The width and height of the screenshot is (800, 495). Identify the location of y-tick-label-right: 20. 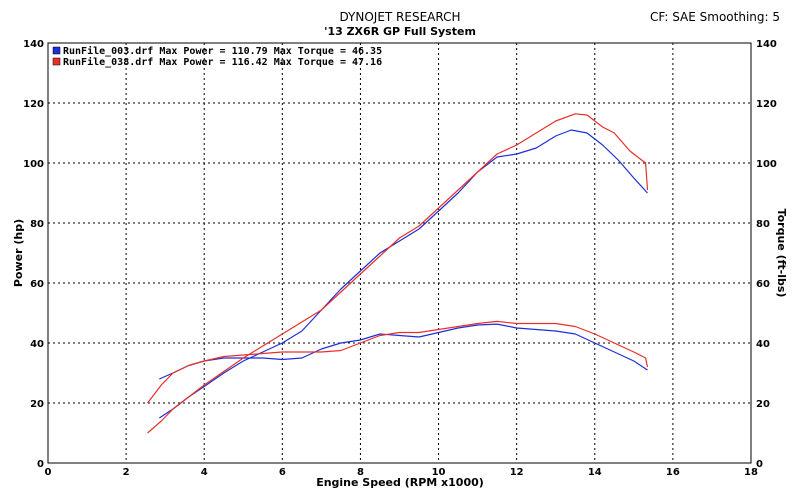
(763, 404).